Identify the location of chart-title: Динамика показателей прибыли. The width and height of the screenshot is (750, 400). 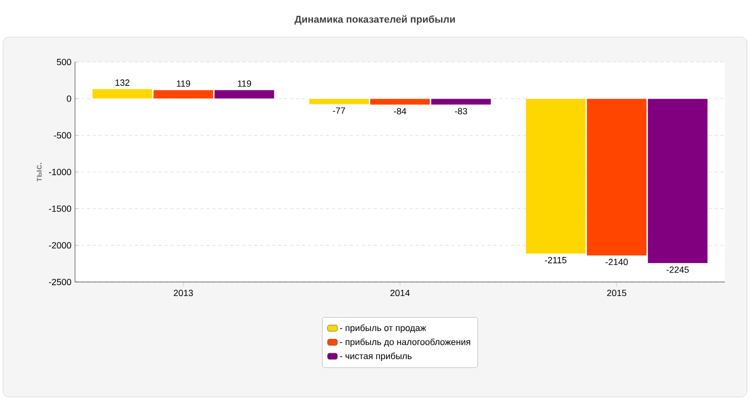
(374, 20).